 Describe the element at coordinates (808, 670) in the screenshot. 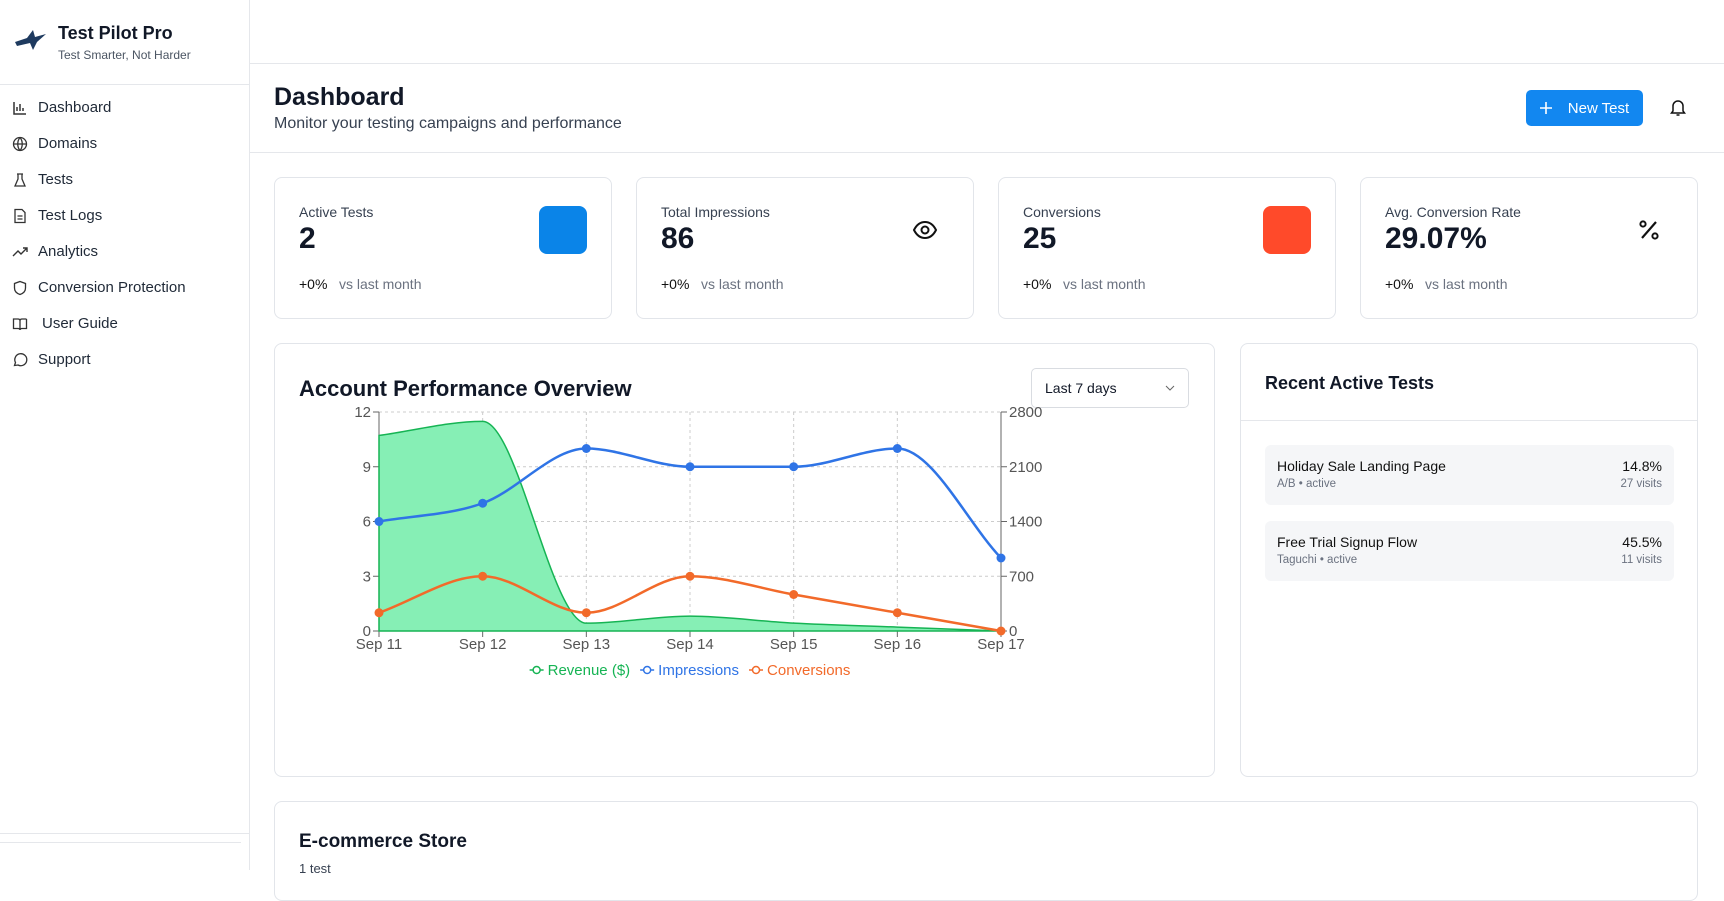

I see `legend-label: Conversions` at that location.